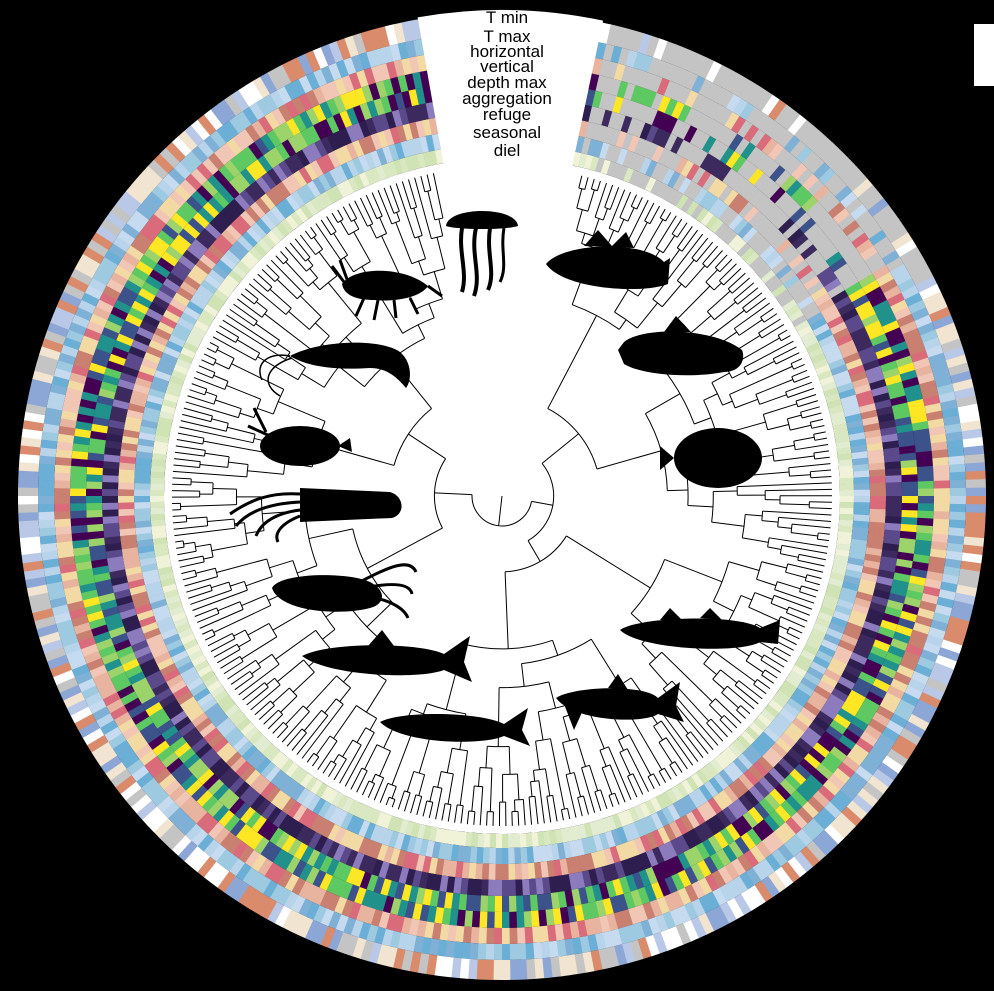 This screenshot has width=994, height=991. I want to click on label-horizontal: horizontal, so click(507, 51).